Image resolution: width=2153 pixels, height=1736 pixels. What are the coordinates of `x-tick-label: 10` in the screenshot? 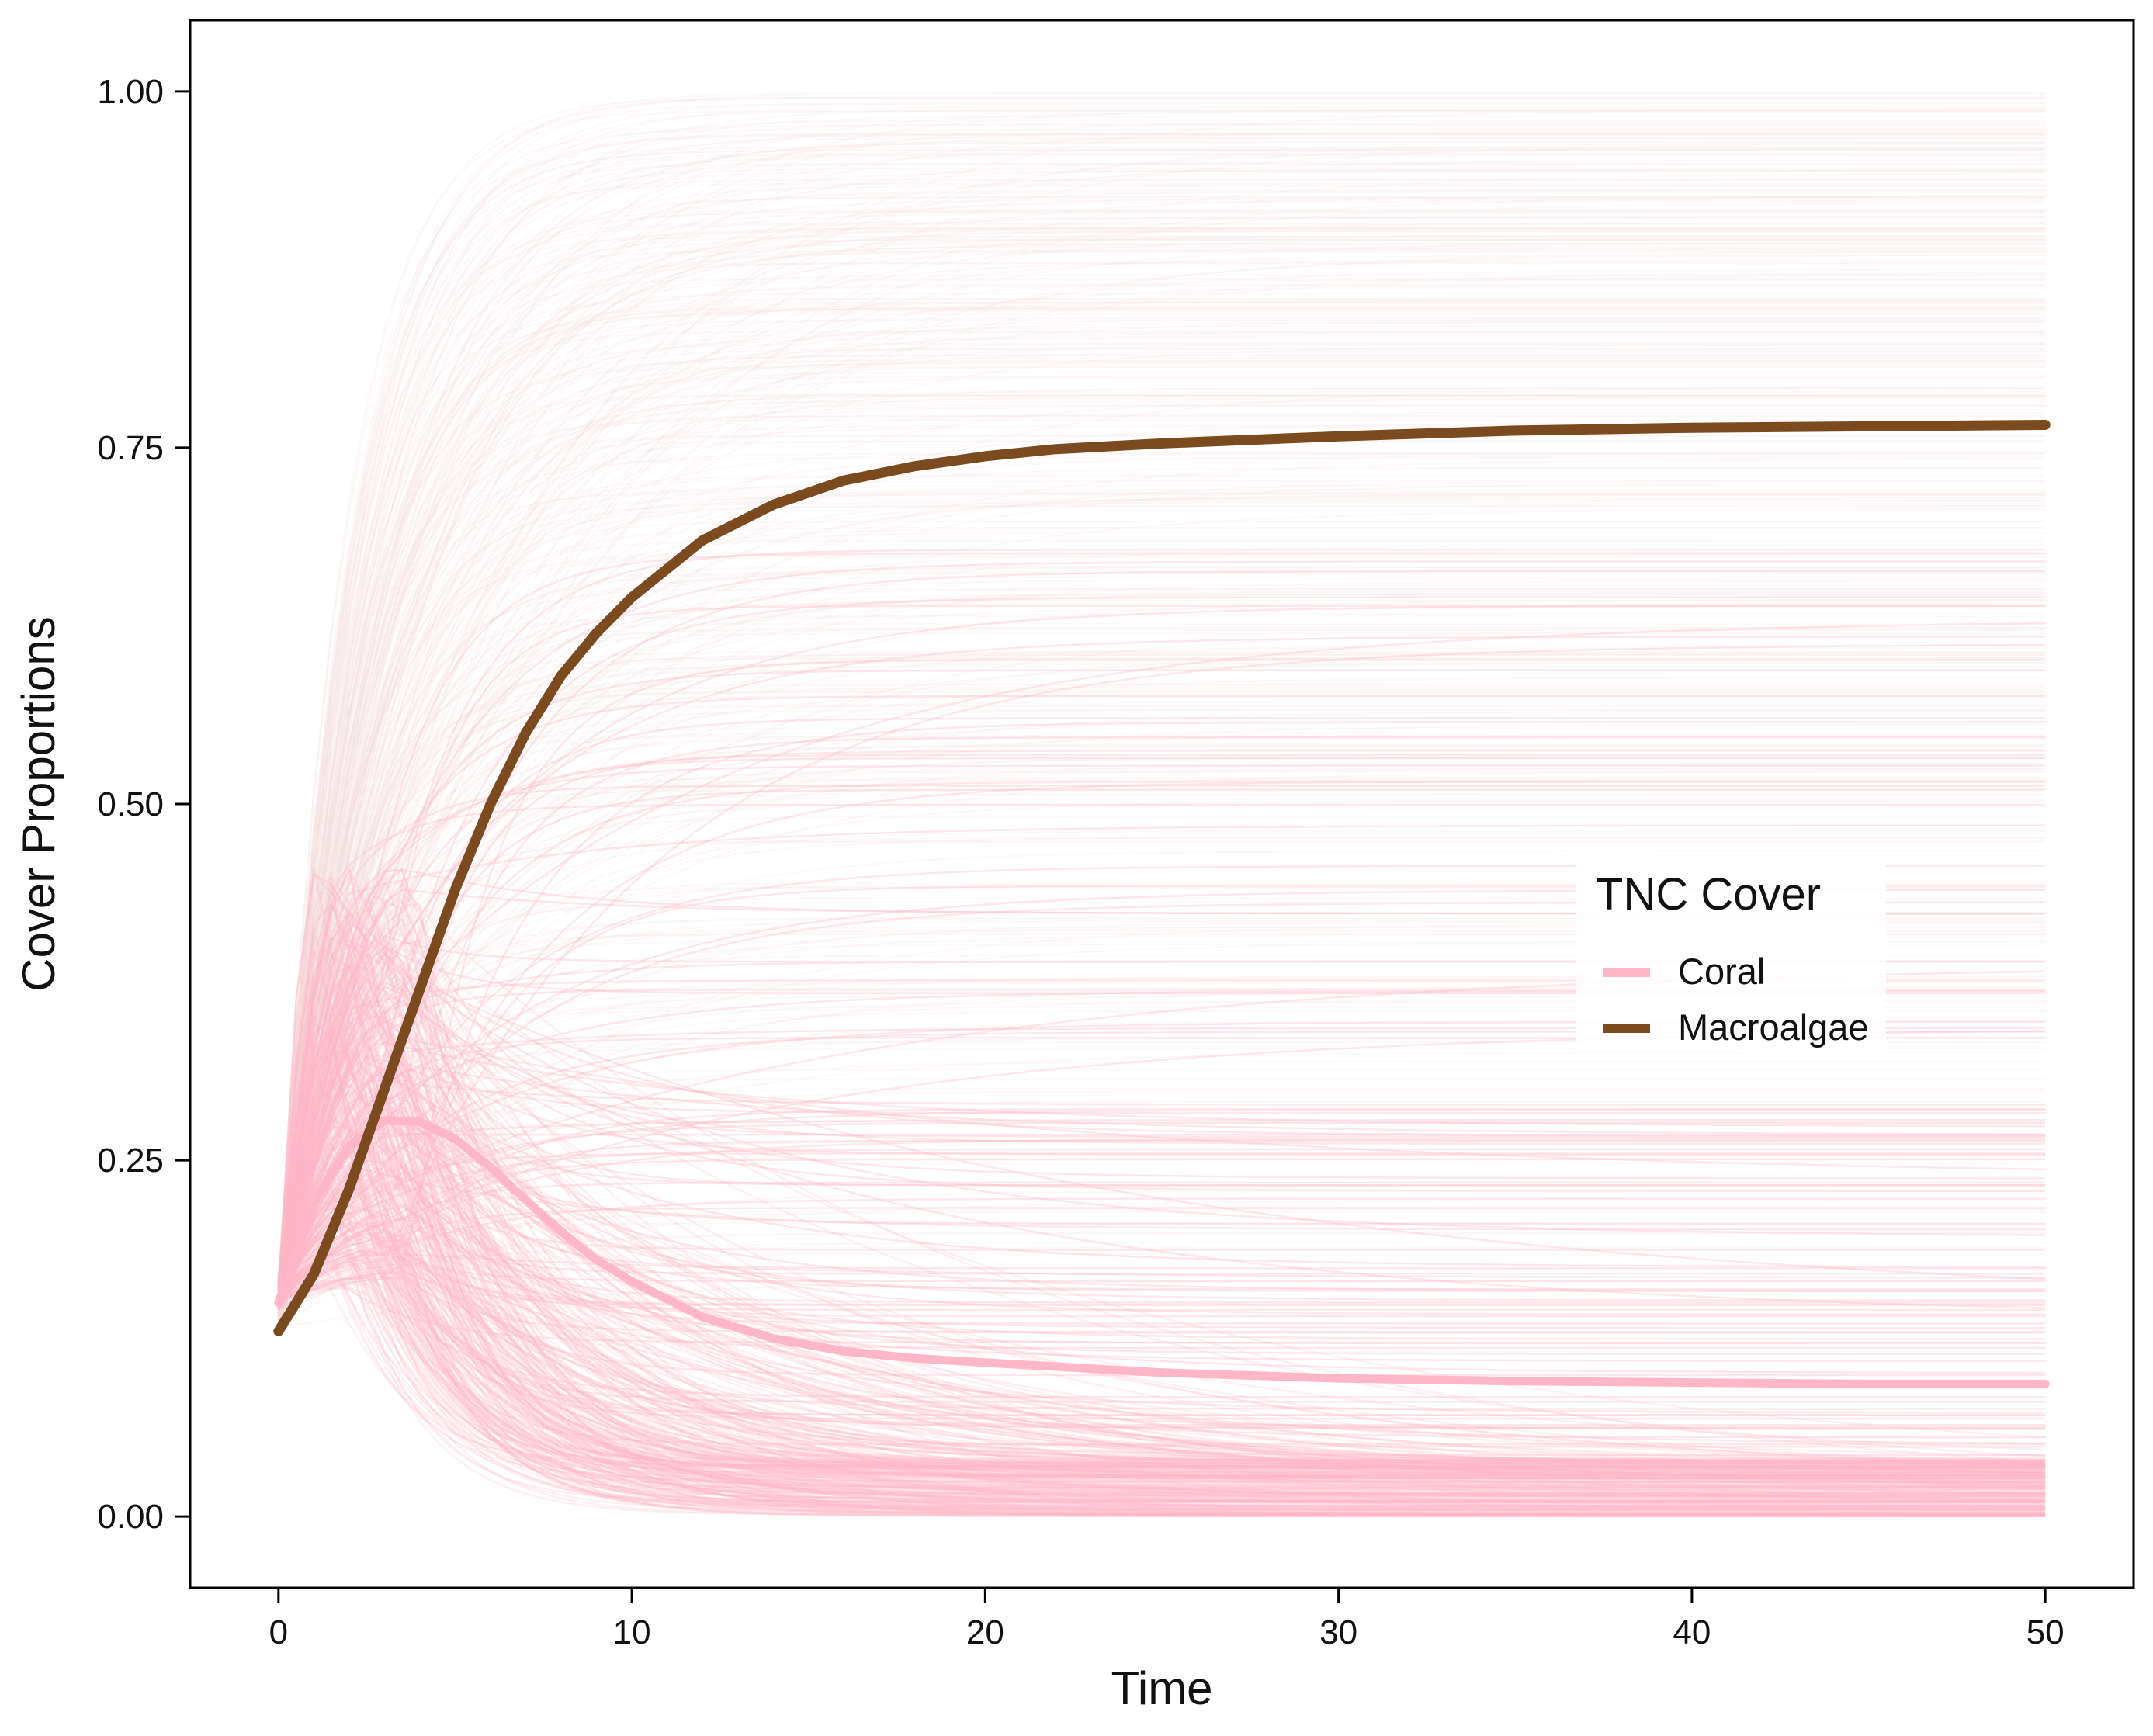 It's located at (632, 1632).